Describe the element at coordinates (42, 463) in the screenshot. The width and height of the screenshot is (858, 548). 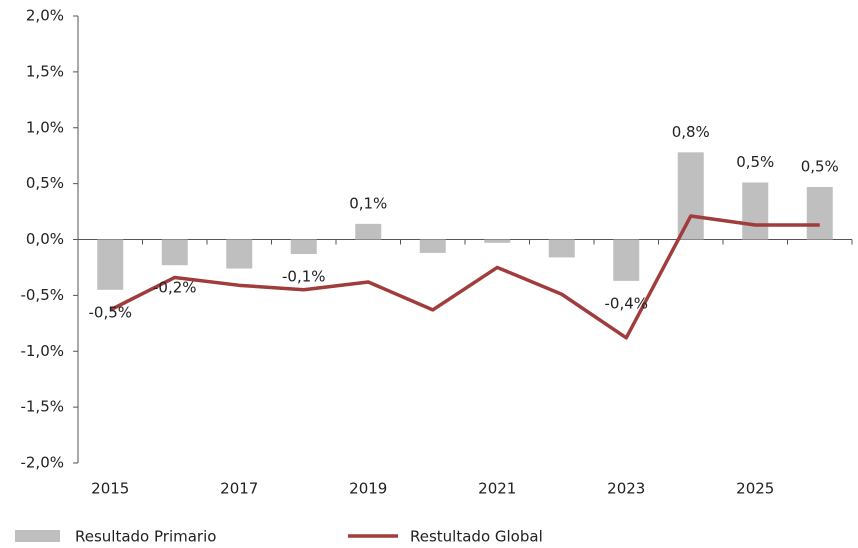
I see `y-tick-label: -2,0%` at that location.